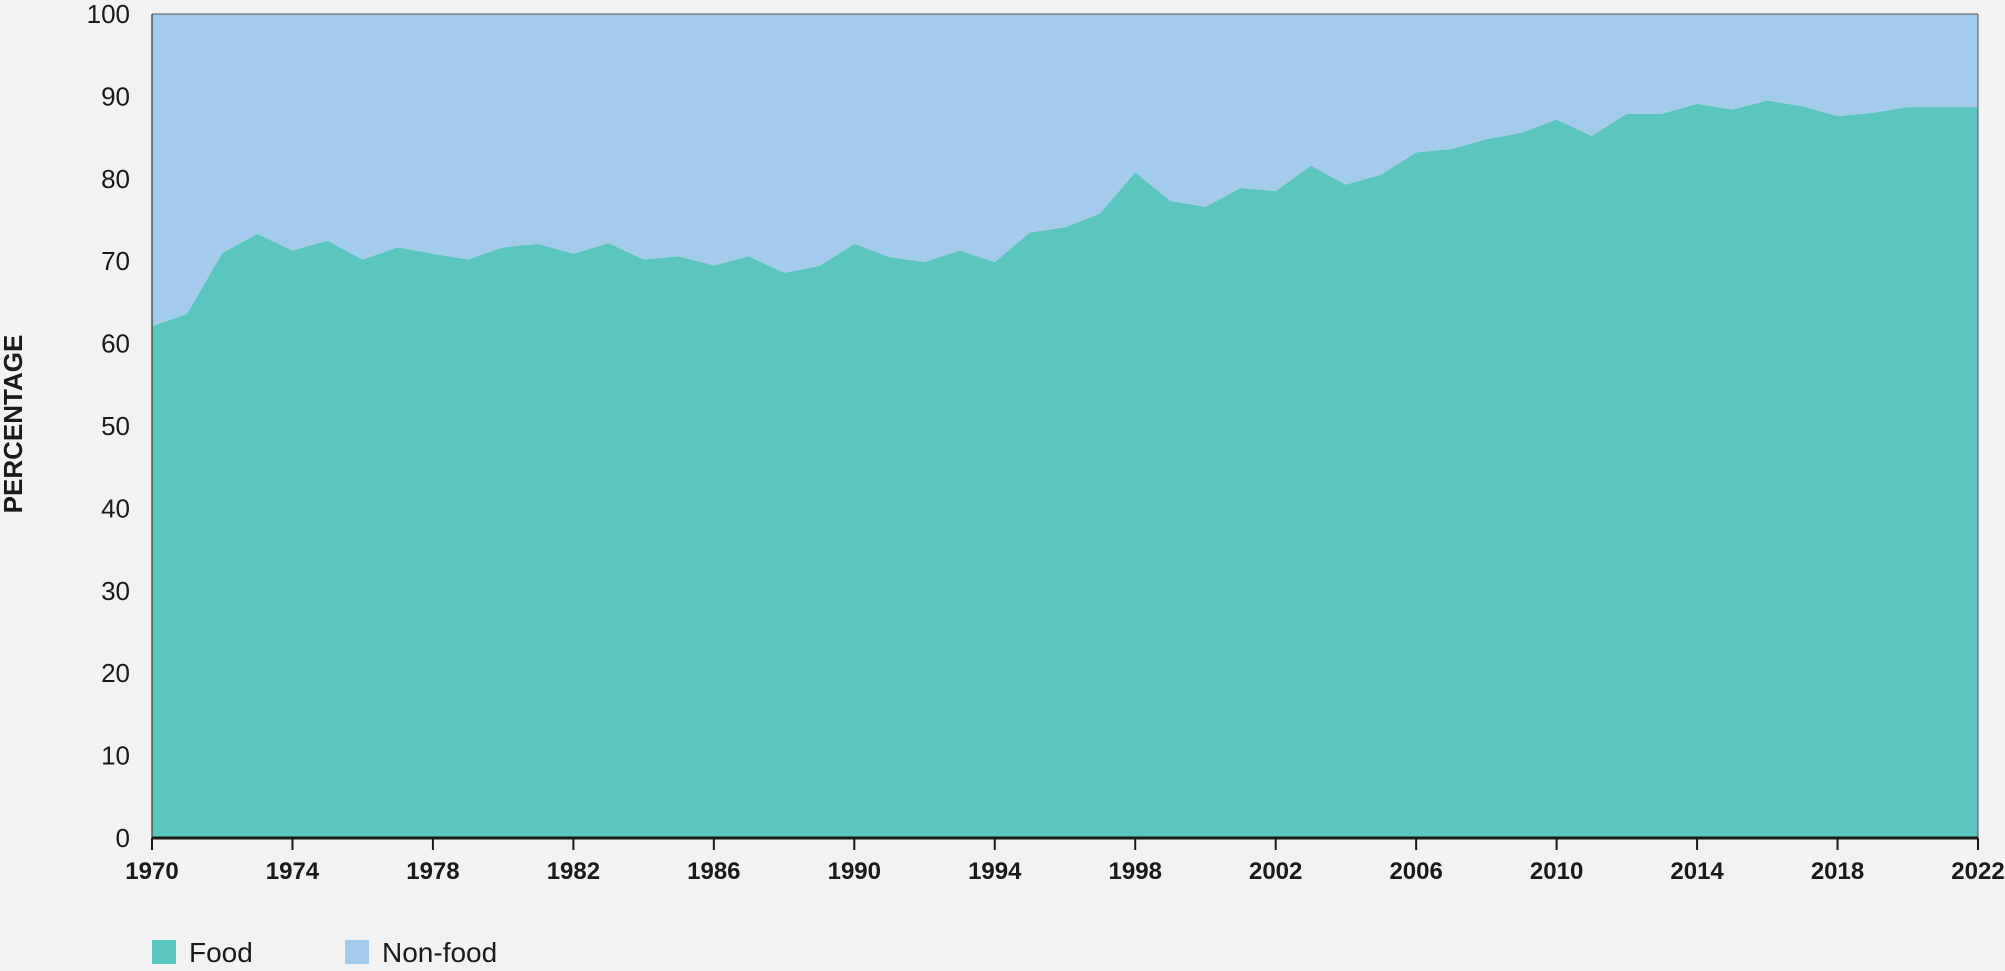 This screenshot has height=971, width=2005. I want to click on chart-legend: Food Non-food, so click(324, 952).